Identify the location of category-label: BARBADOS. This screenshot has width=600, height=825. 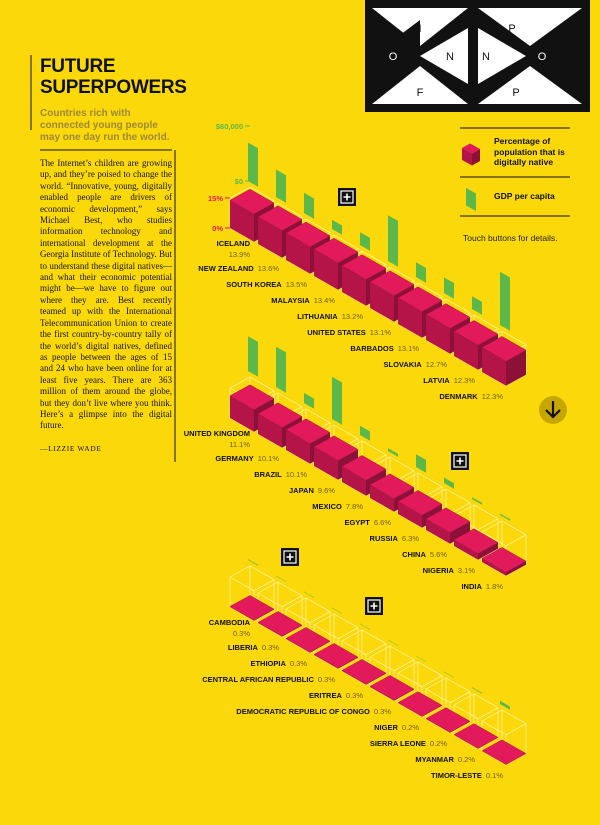
(371, 348).